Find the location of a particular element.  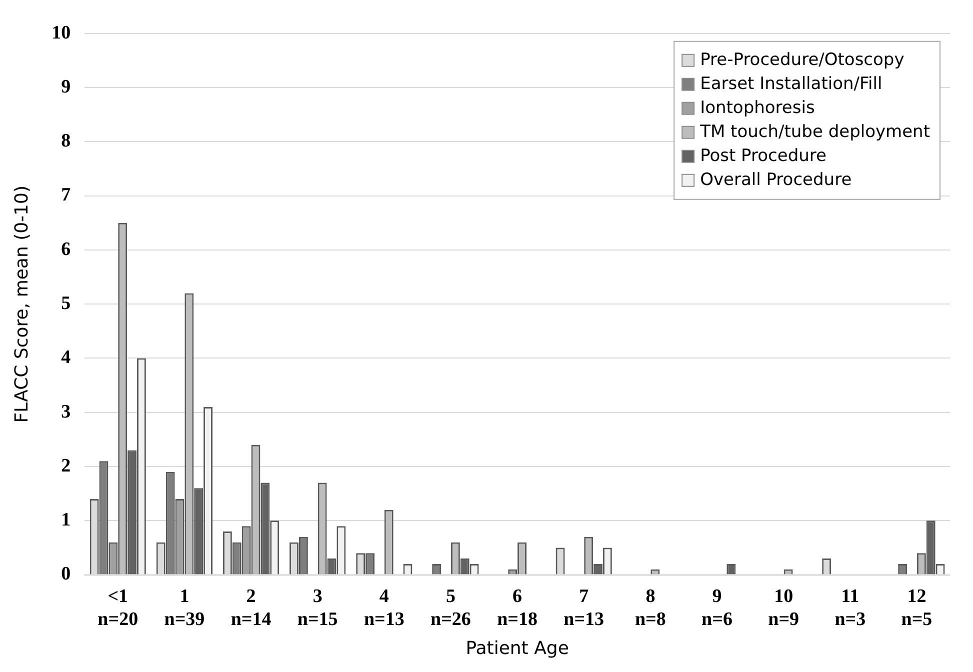

legend-label: TM touch/tube deployment is located at coordinates (814, 132).